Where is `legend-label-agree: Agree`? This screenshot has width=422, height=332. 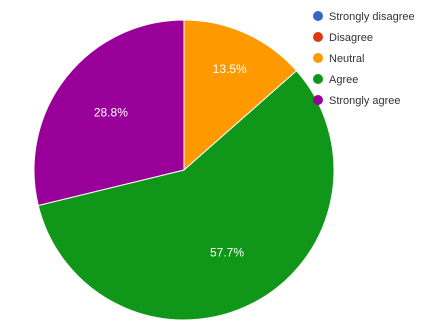 legend-label-agree: Agree is located at coordinates (343, 80).